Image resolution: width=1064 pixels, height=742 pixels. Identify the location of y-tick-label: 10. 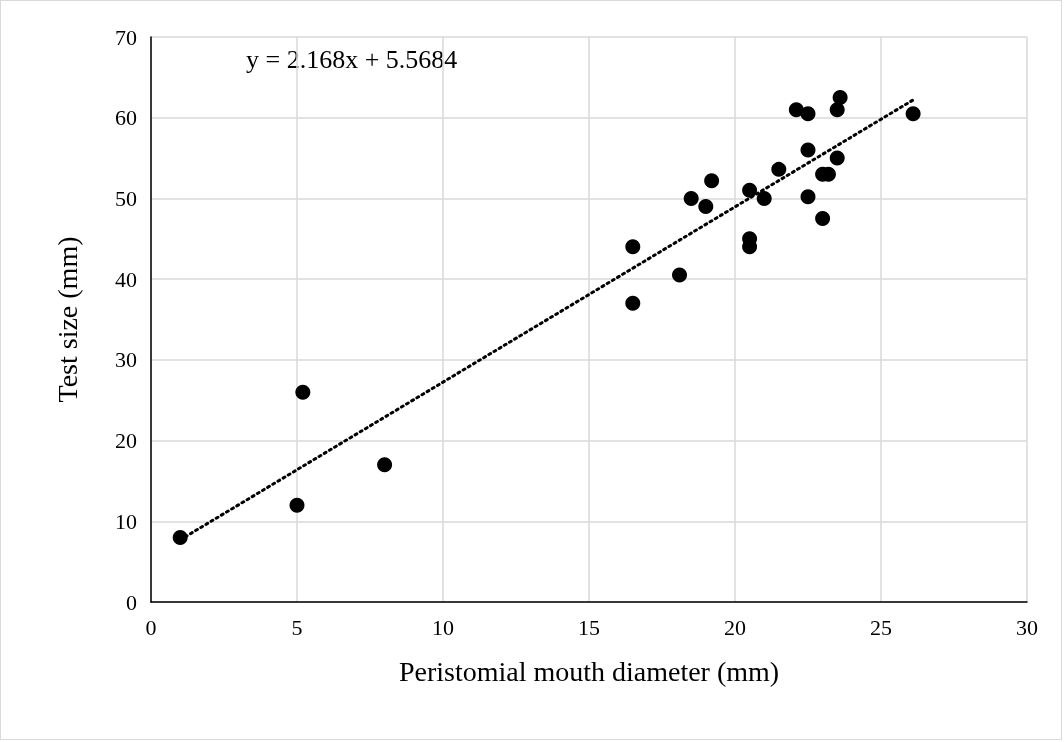
(126, 521).